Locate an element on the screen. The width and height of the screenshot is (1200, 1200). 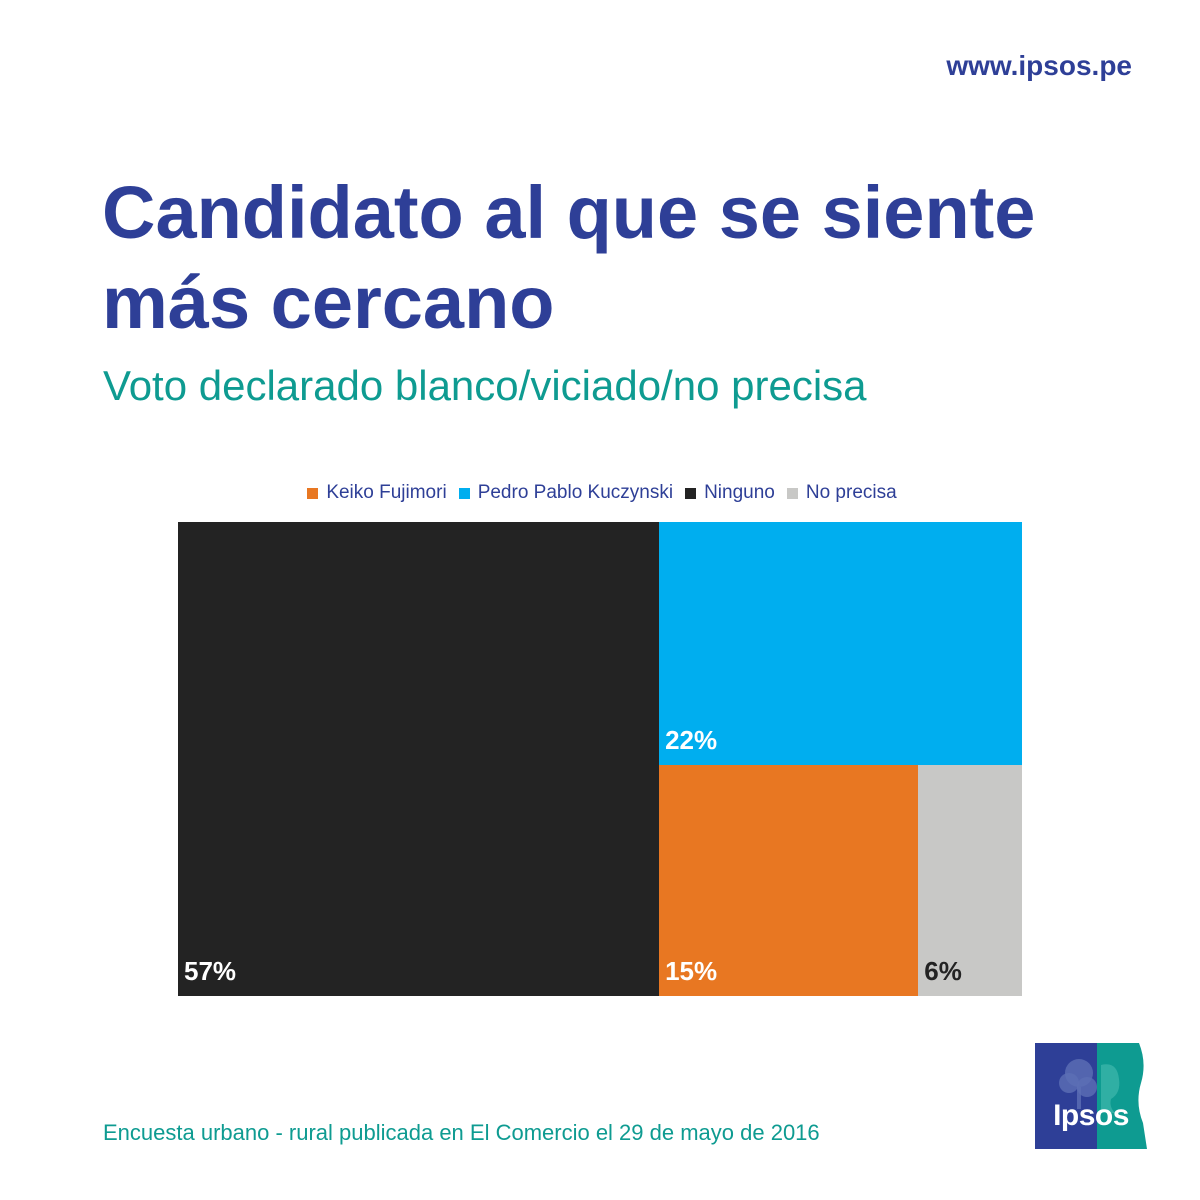
website-url: www.ipsos.pe is located at coordinates (1039, 65).